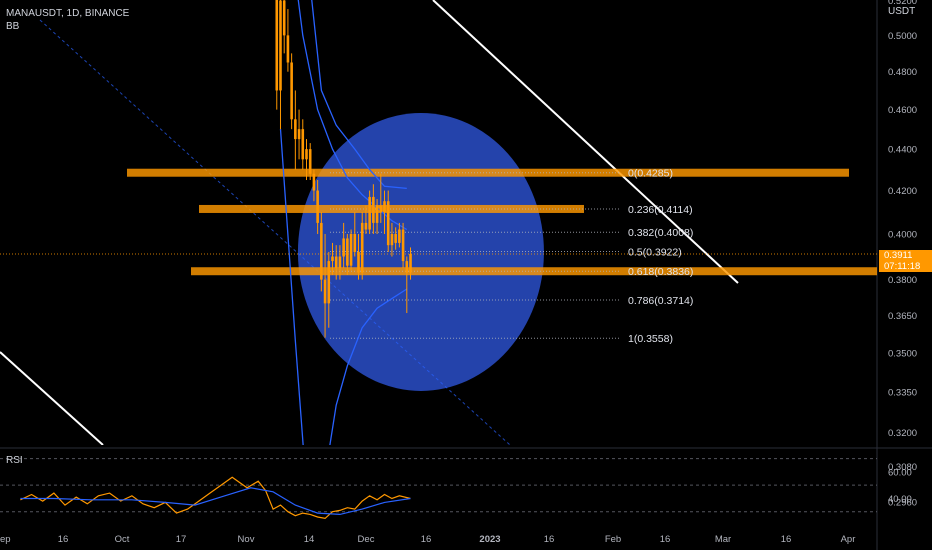  I want to click on bb-upper-line, so click(359, 95).